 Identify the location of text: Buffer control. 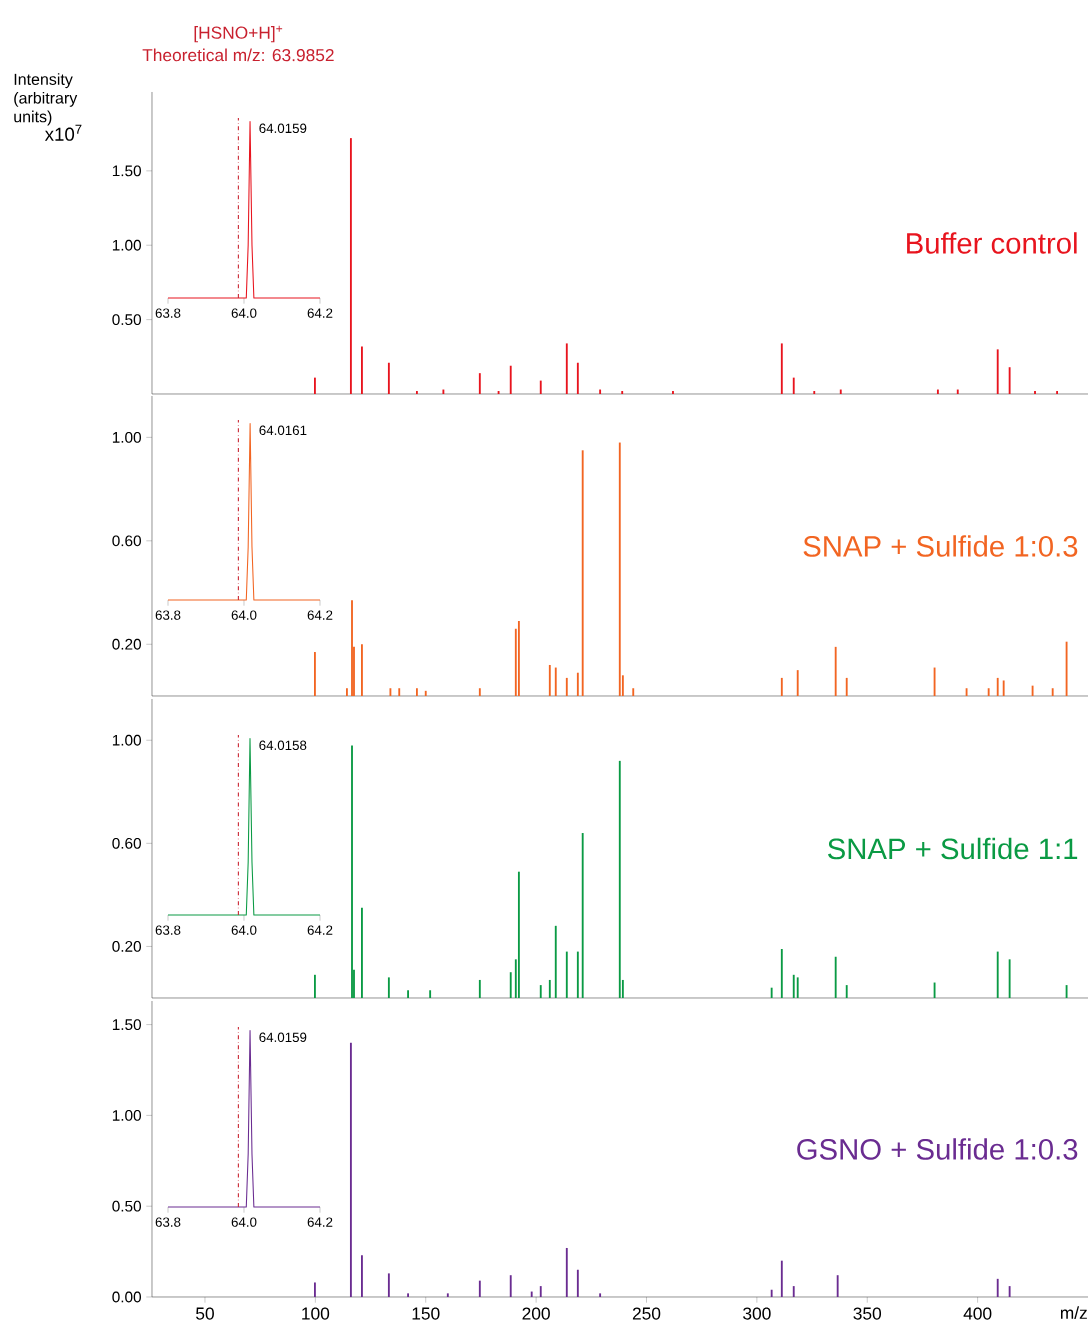
(992, 243).